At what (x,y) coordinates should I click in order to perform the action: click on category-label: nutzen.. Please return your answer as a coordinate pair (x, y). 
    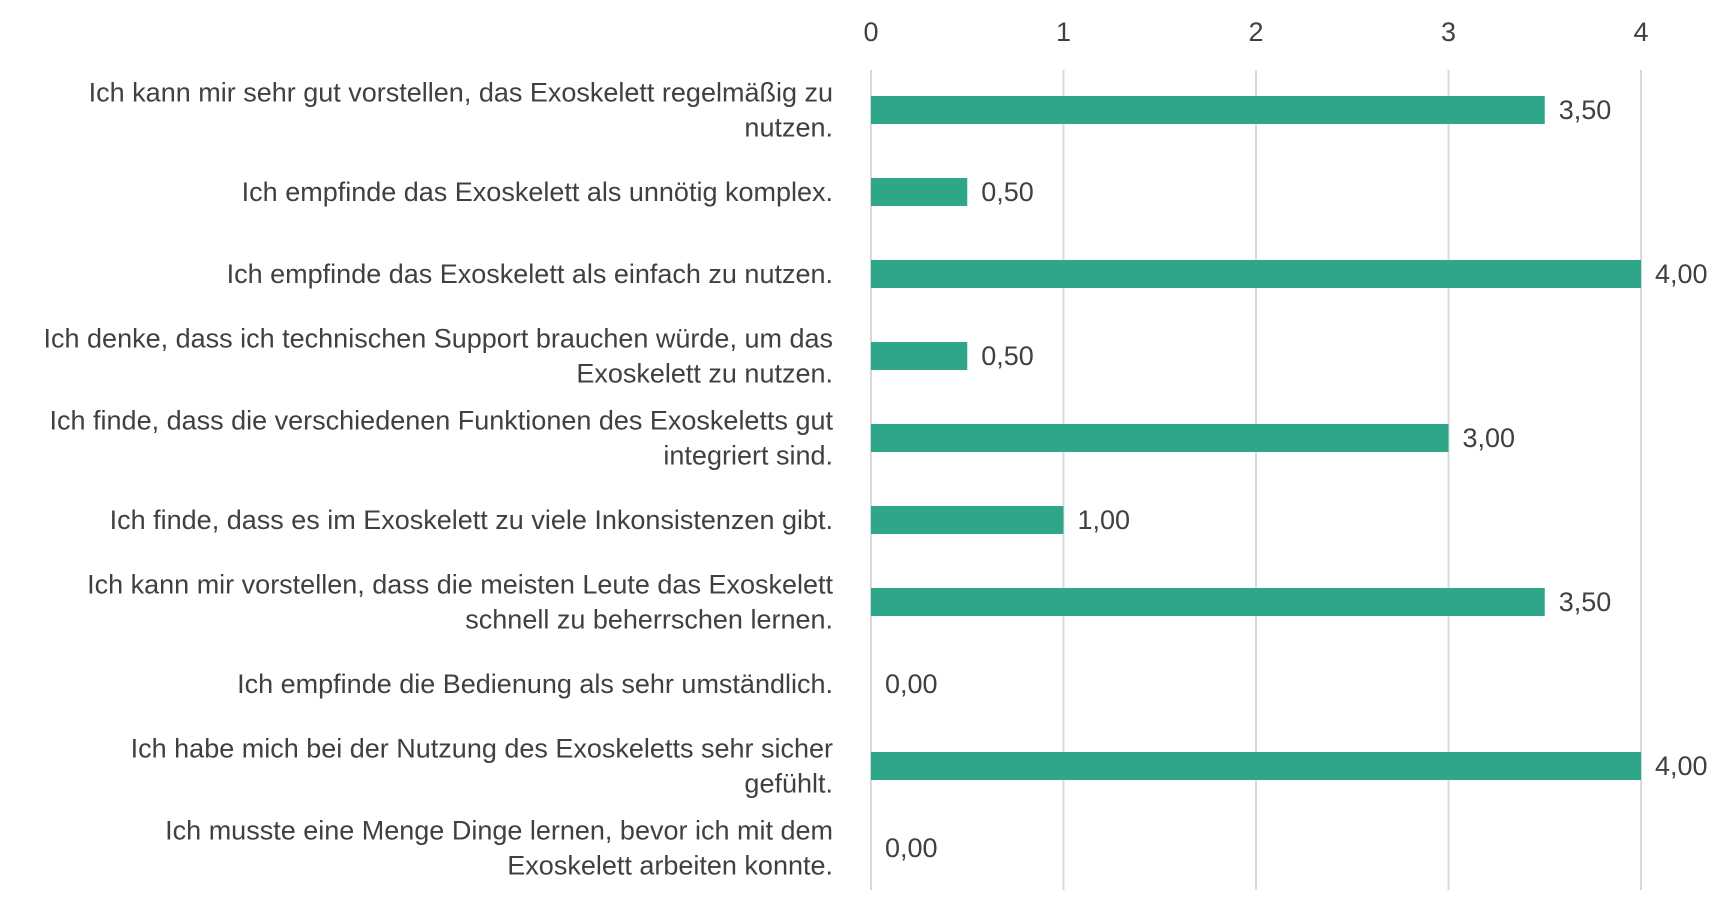
    Looking at the image, I should click on (788, 128).